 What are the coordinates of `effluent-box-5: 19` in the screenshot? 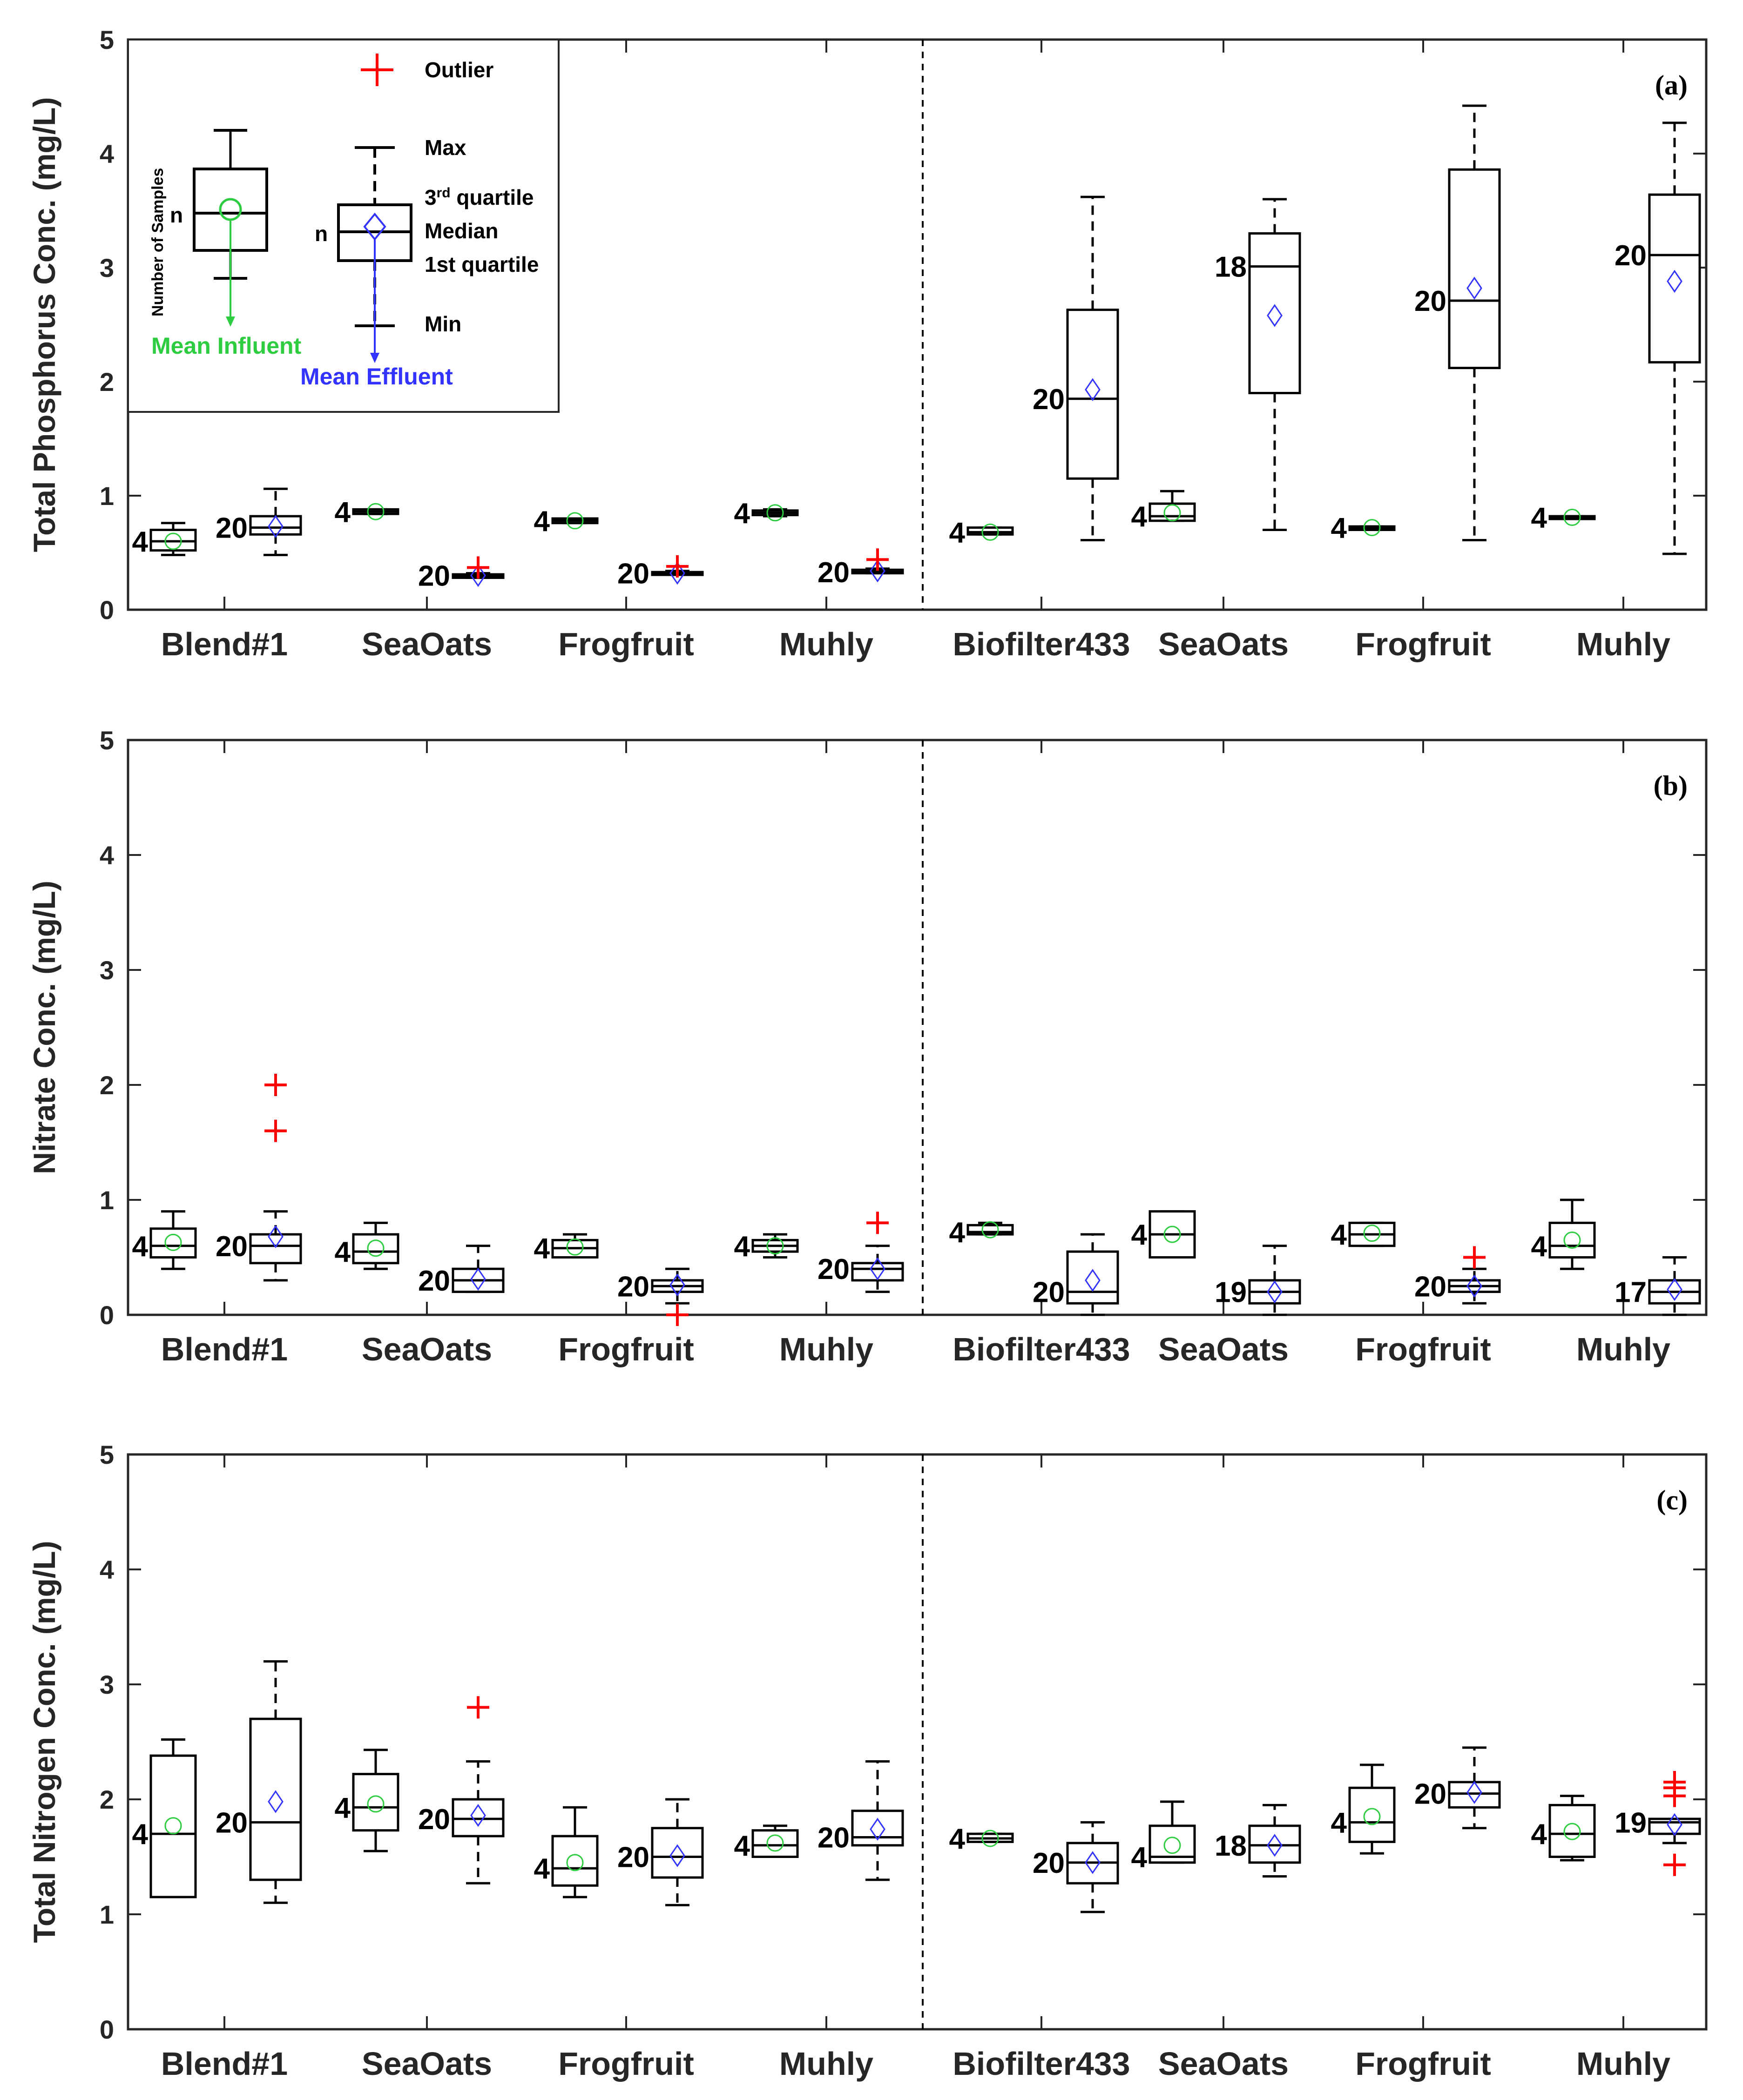 It's located at (1258, 1280).